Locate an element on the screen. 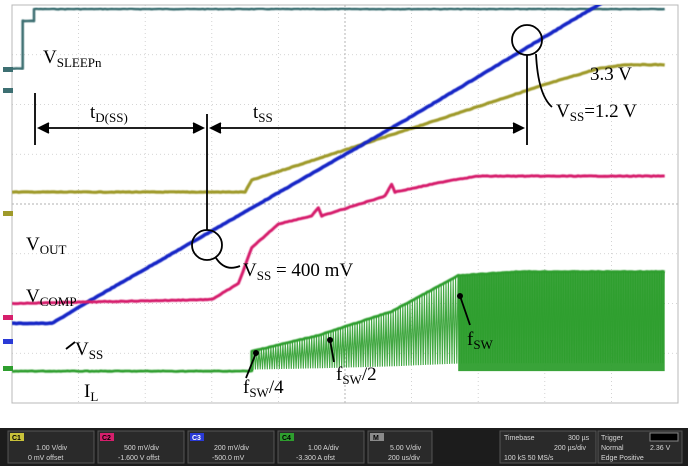 The image size is (688, 466). hud-trigger: Trigger Normal 2.36 V Edge Positive is located at coordinates (640, 447).